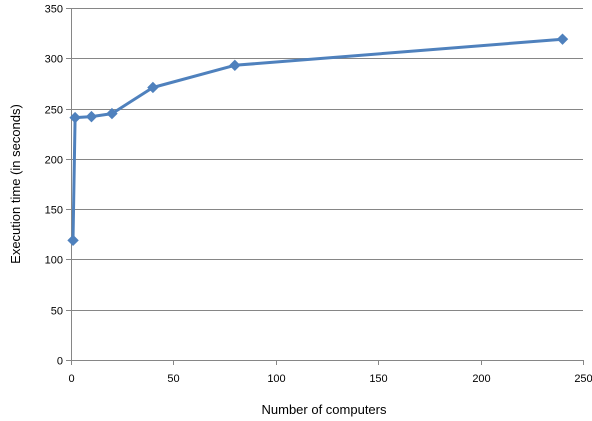  I want to click on x-tick-label: 150, so click(378, 379).